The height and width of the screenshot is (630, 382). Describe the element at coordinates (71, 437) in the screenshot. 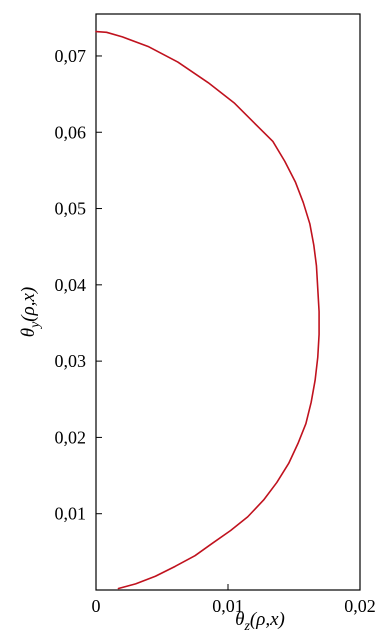

I see `y-tick-label: 0,02` at that location.